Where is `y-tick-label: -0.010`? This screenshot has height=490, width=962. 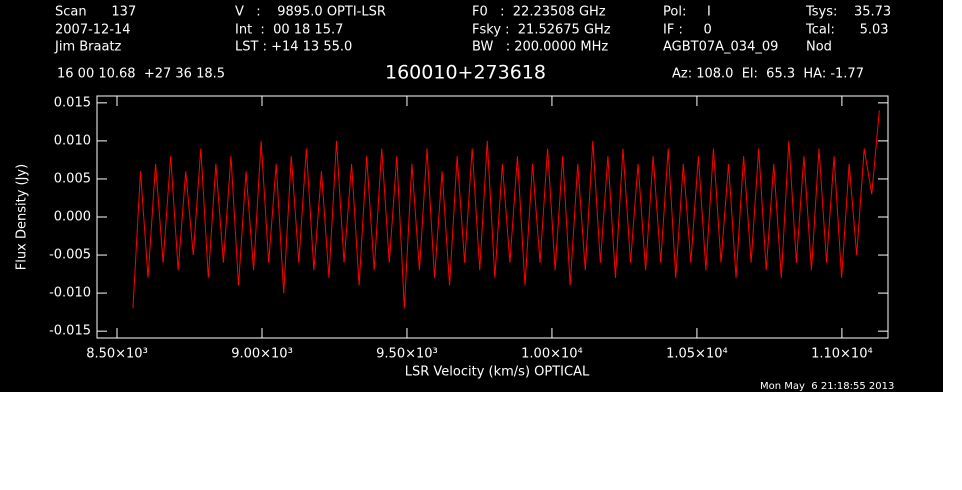 y-tick-label: -0.010 is located at coordinates (70, 293).